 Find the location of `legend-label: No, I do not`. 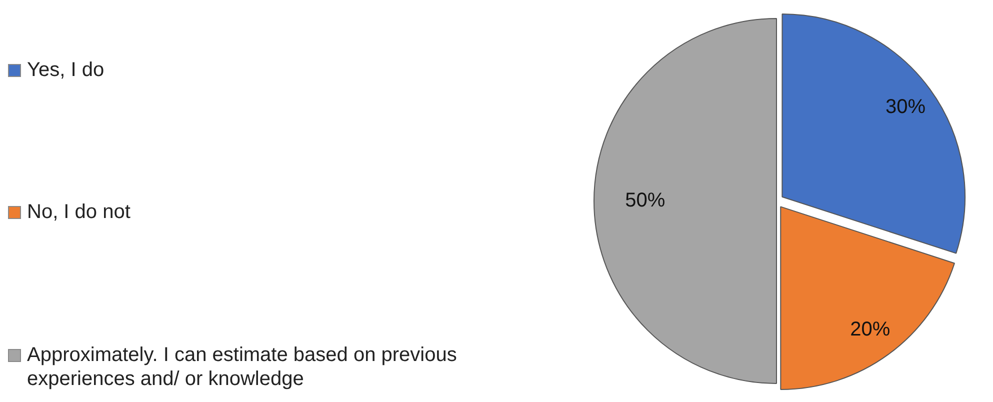

legend-label: No, I do not is located at coordinates (78, 212).